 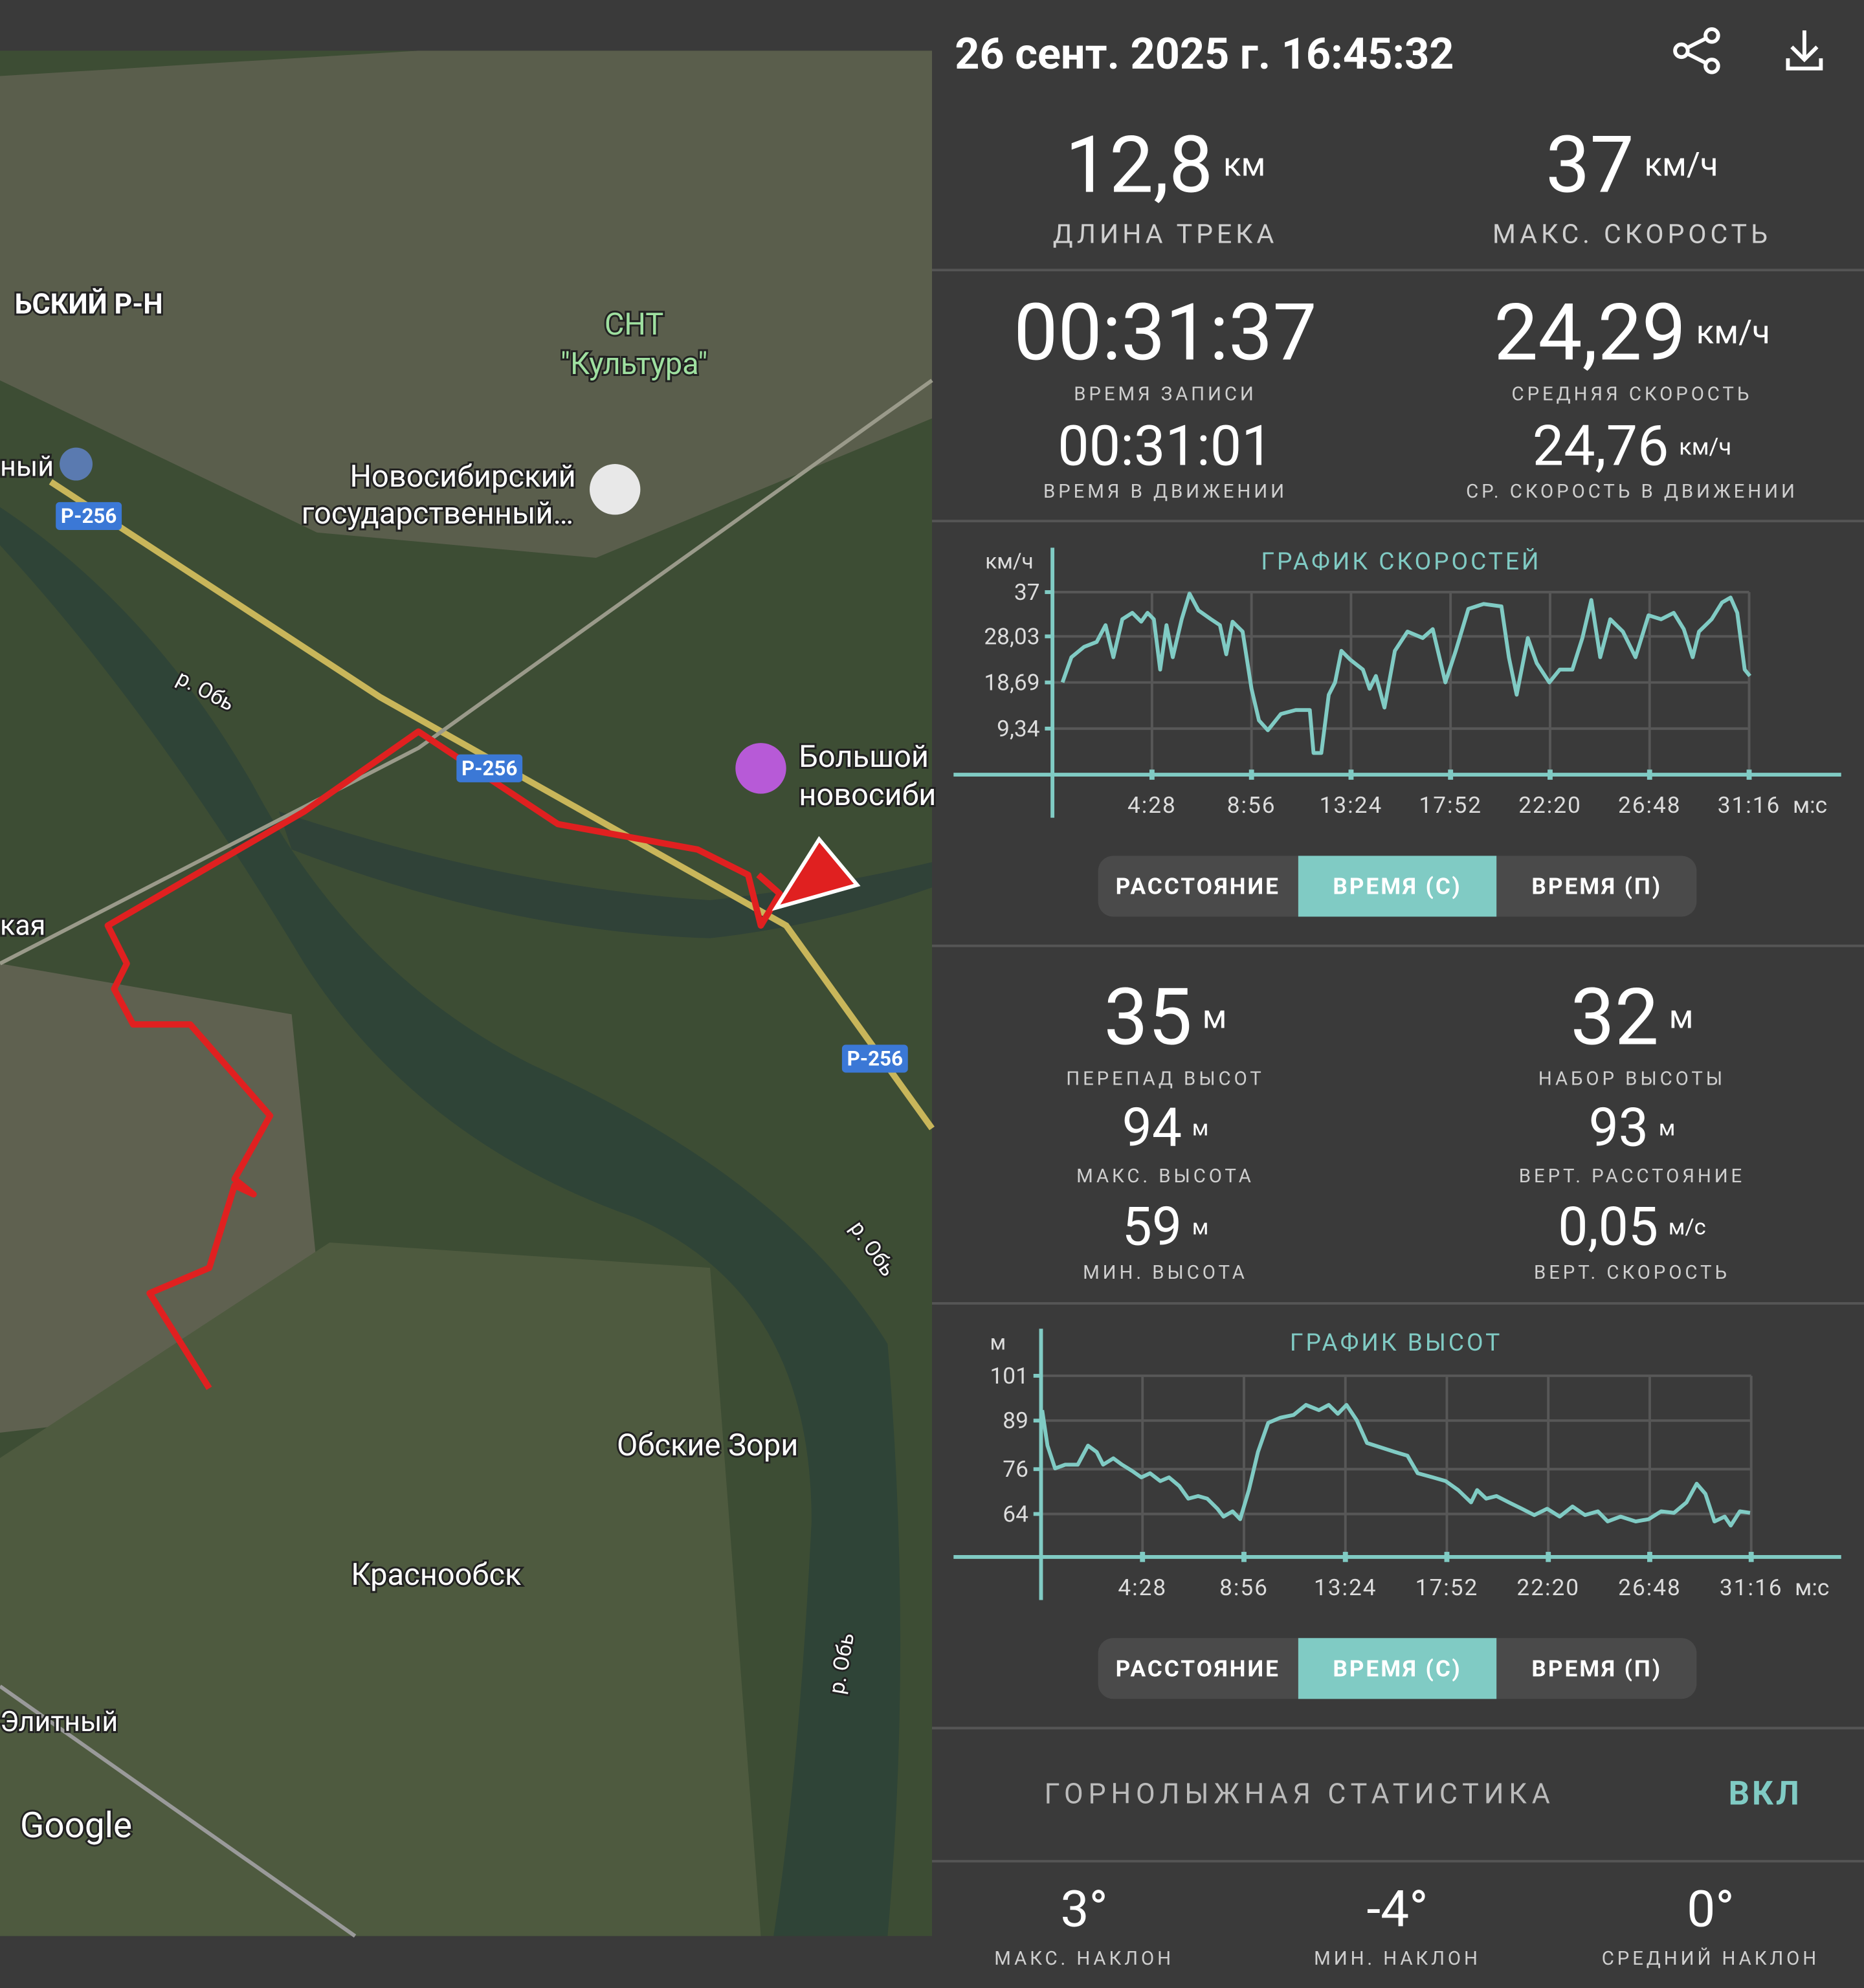 What do you see at coordinates (1633, 394) in the screenshot?
I see `stat-label: СРЕДНЯЯ СКОРОСТЬ` at bounding box center [1633, 394].